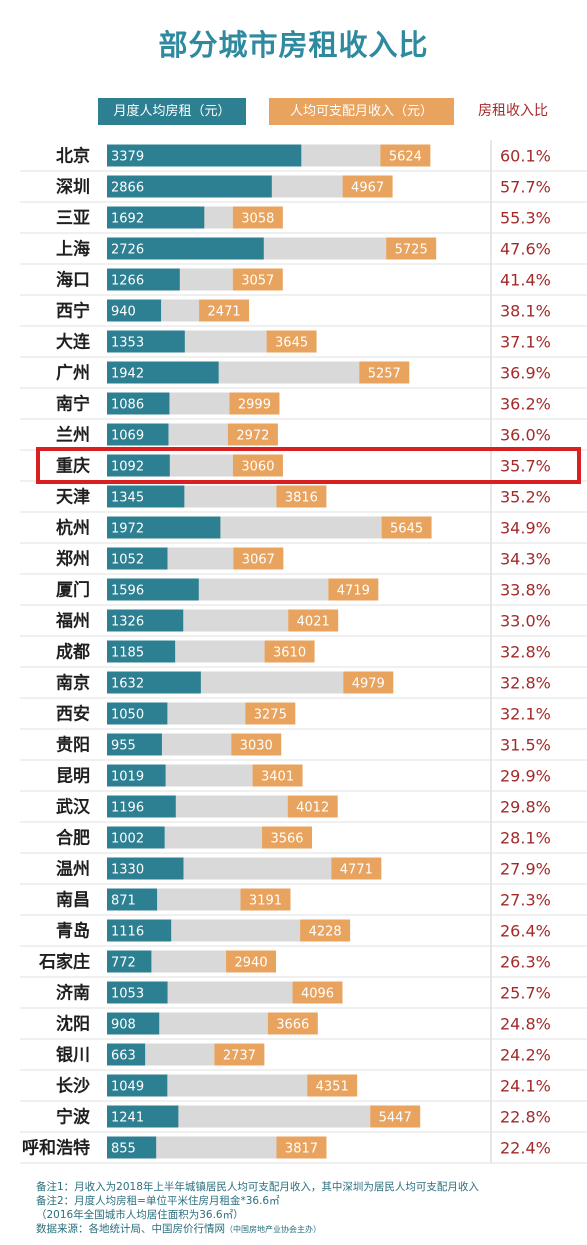 The width and height of the screenshot is (587, 1245). Describe the element at coordinates (525, 435) in the screenshot. I see `ratio-value: 36.0%` at that location.